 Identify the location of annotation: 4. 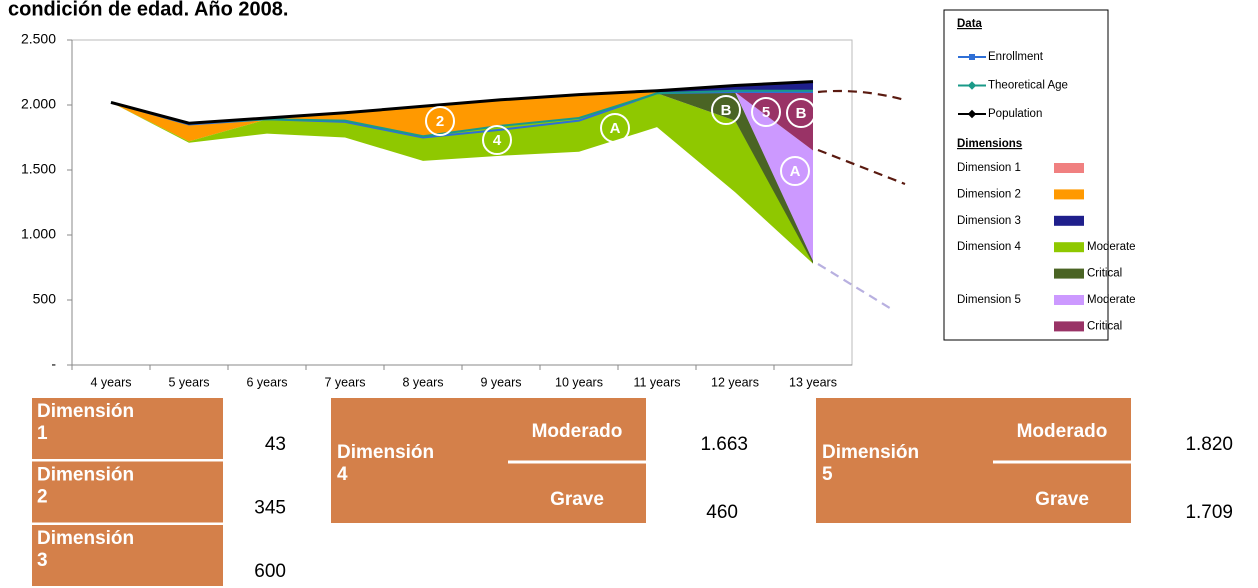
(497, 140).